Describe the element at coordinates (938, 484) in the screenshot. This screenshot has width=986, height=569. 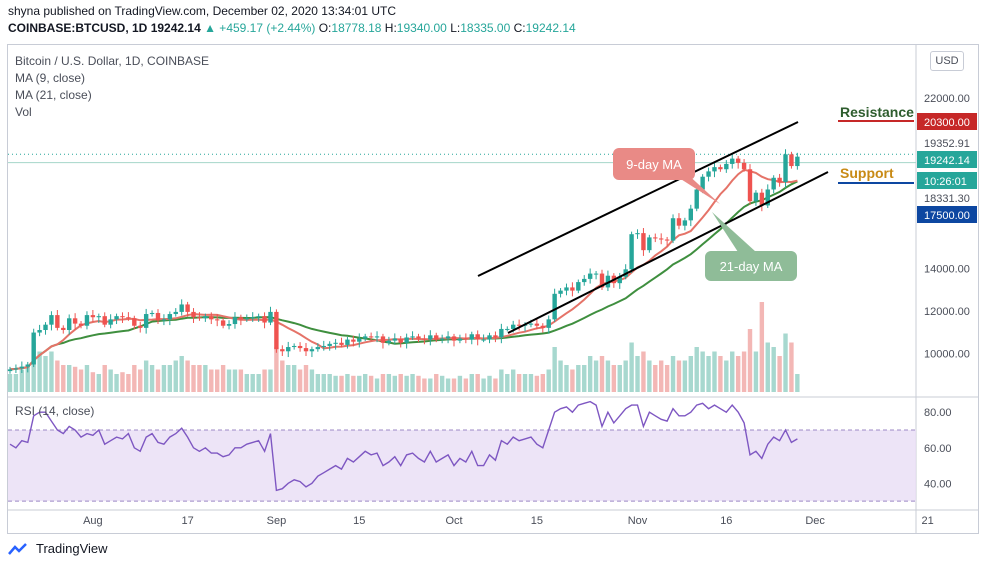
I see `rsi-tick-label: 40.00` at that location.